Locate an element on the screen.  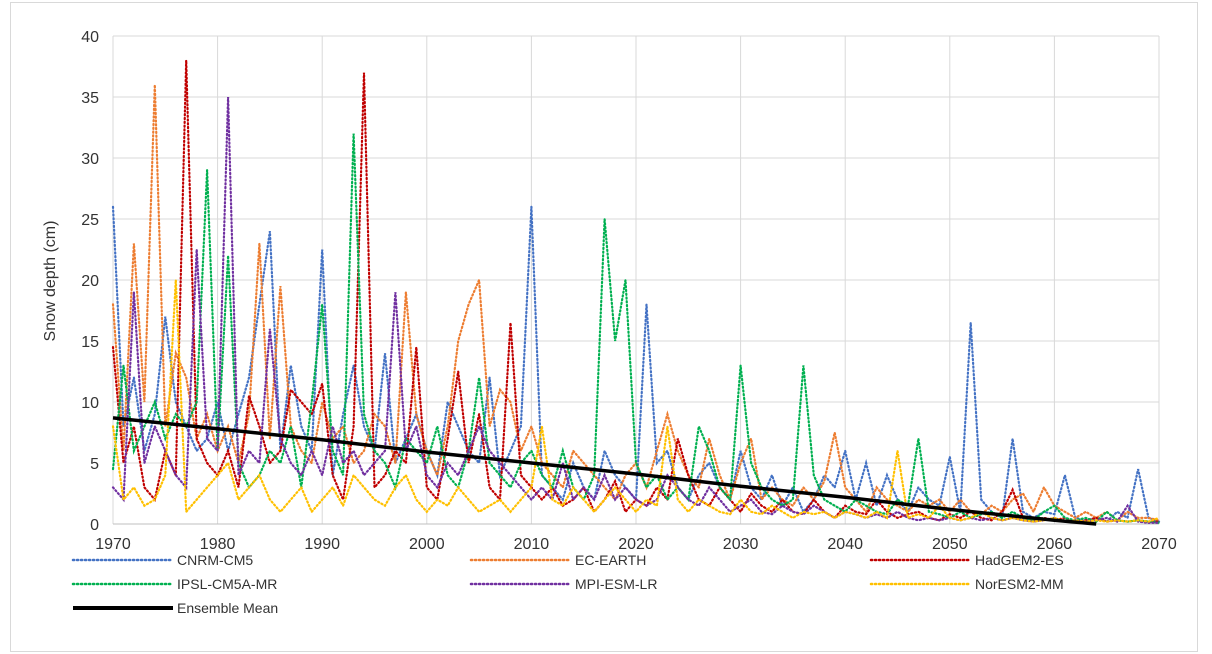
legend-item: Ensemble Mean is located at coordinates (175, 608).